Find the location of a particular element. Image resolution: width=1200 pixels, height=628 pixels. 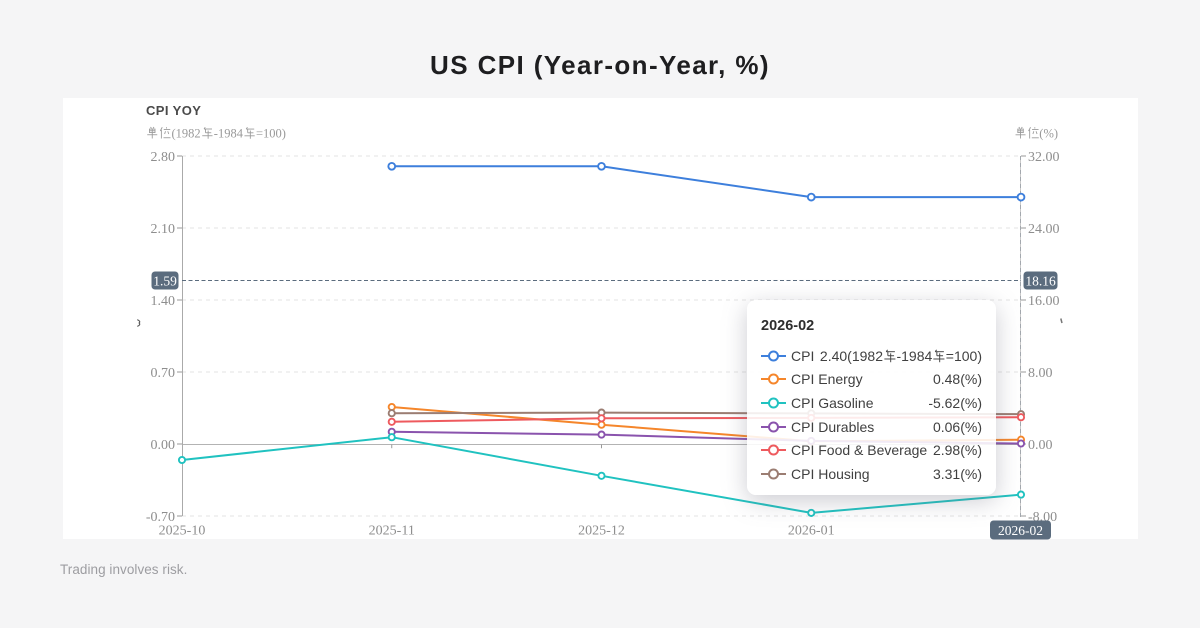

svg-text: 24.00 is located at coordinates (1044, 229).